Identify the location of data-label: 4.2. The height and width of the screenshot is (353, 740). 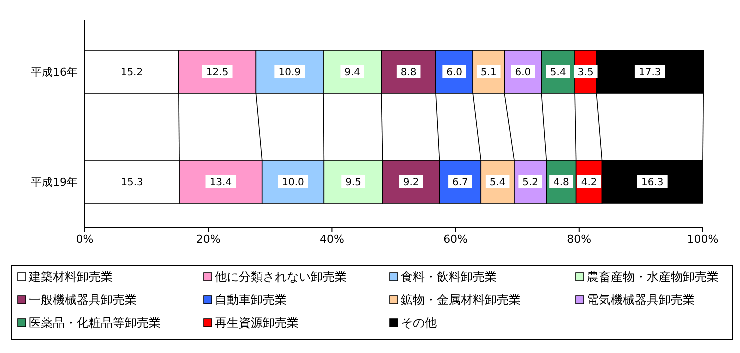
(589, 183).